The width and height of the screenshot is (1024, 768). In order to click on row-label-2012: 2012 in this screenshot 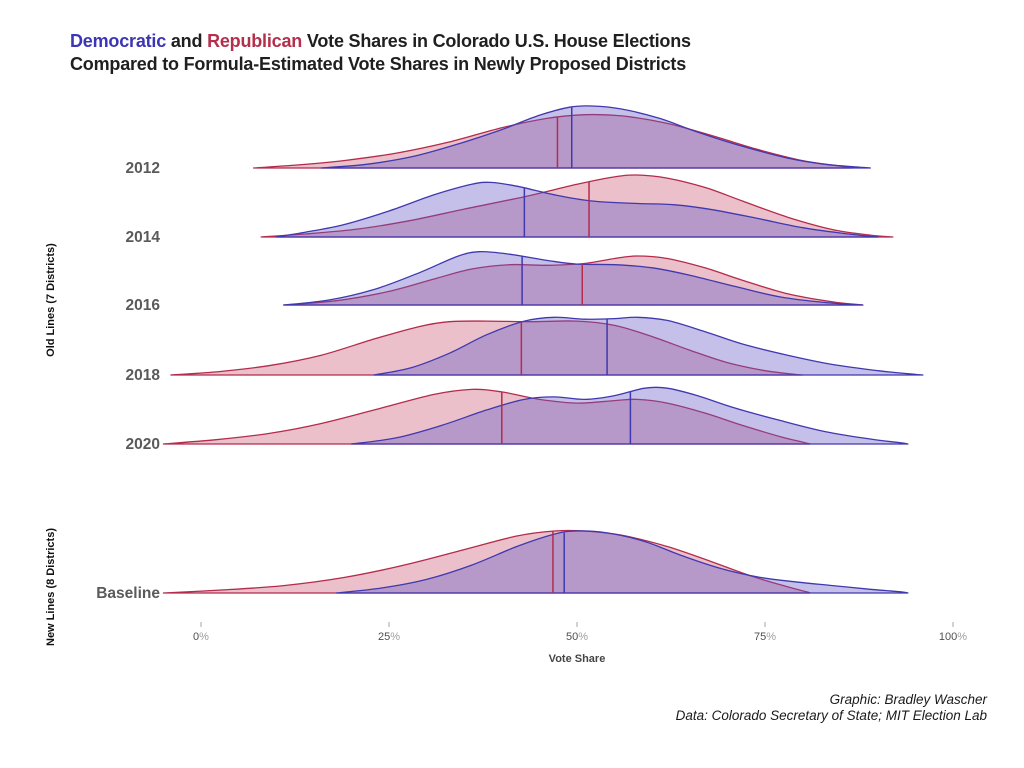, I will do `click(143, 168)`.